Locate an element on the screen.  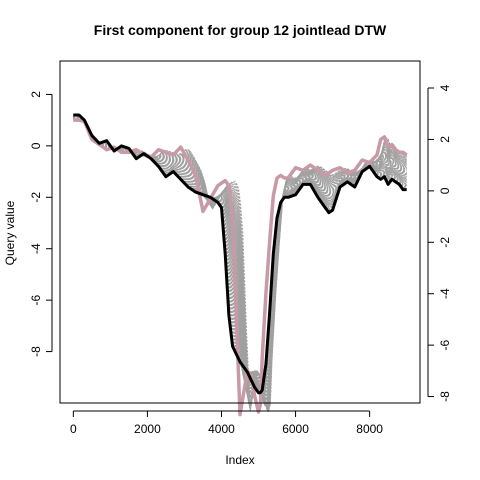
x-tick-label: 4000 is located at coordinates (221, 429).